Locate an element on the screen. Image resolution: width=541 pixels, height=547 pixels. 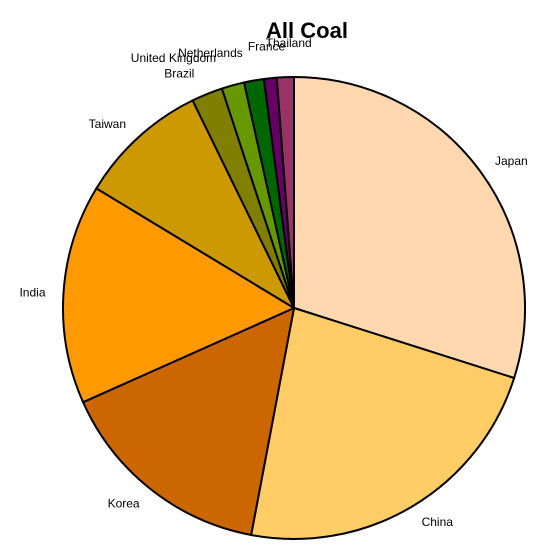
pie-label-india: India is located at coordinates (32, 293).